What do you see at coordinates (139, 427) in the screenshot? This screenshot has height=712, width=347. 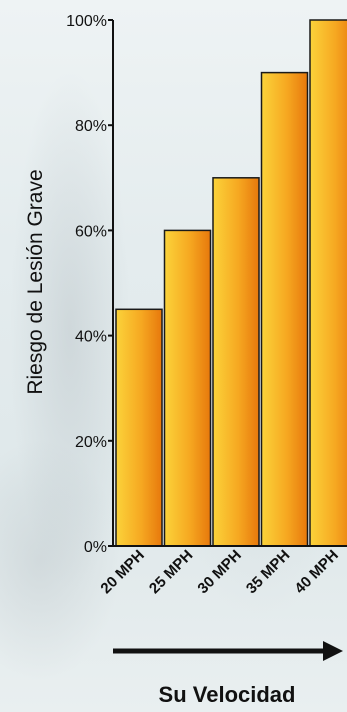 I see `bar-20-mph` at bounding box center [139, 427].